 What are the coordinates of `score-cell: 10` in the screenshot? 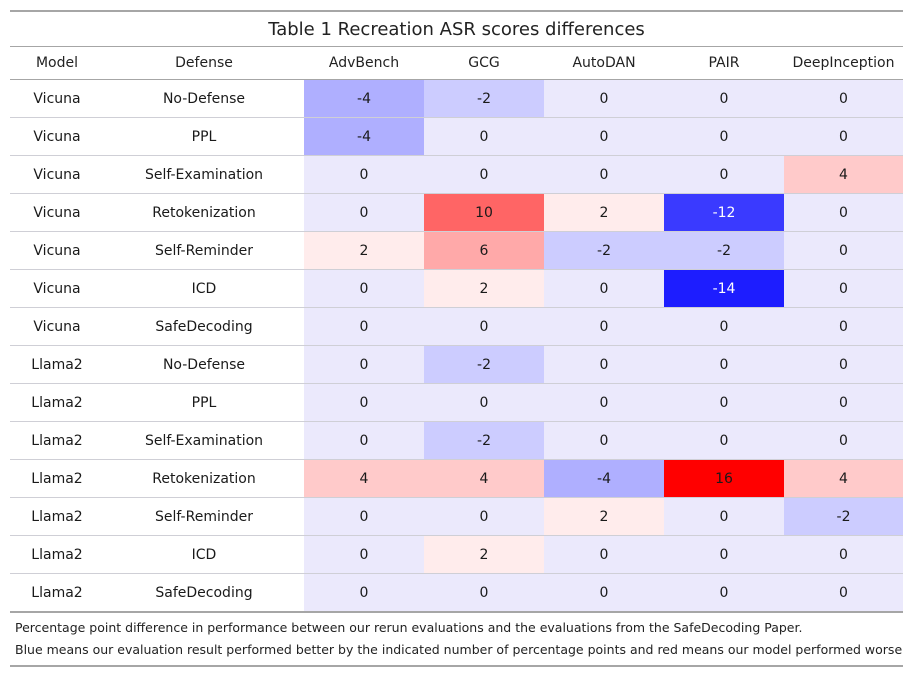 It's located at (484, 212).